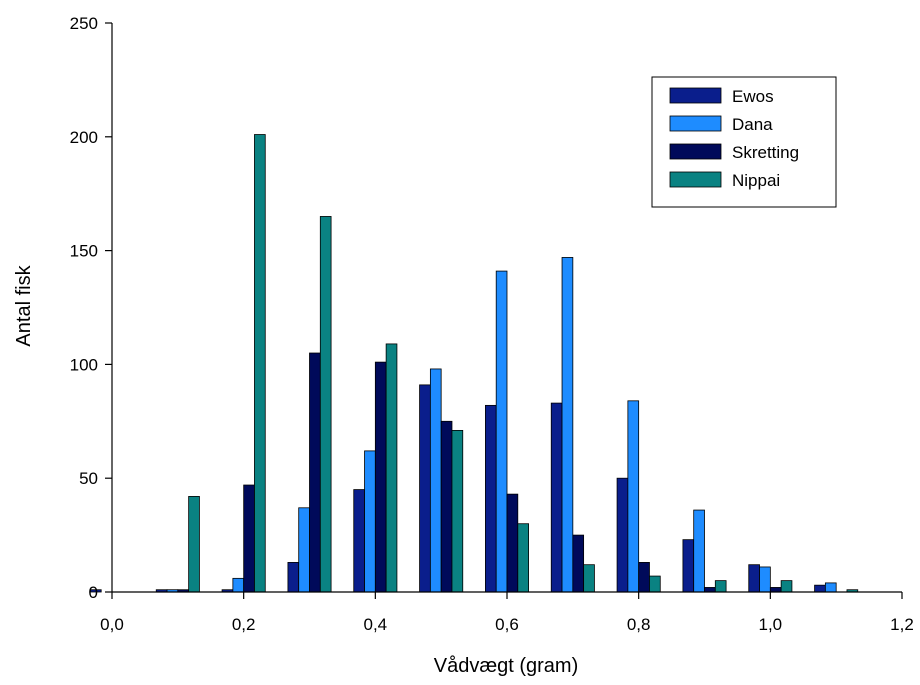 This screenshot has width=920, height=685. I want to click on y-tick-label: 100, so click(84, 364).